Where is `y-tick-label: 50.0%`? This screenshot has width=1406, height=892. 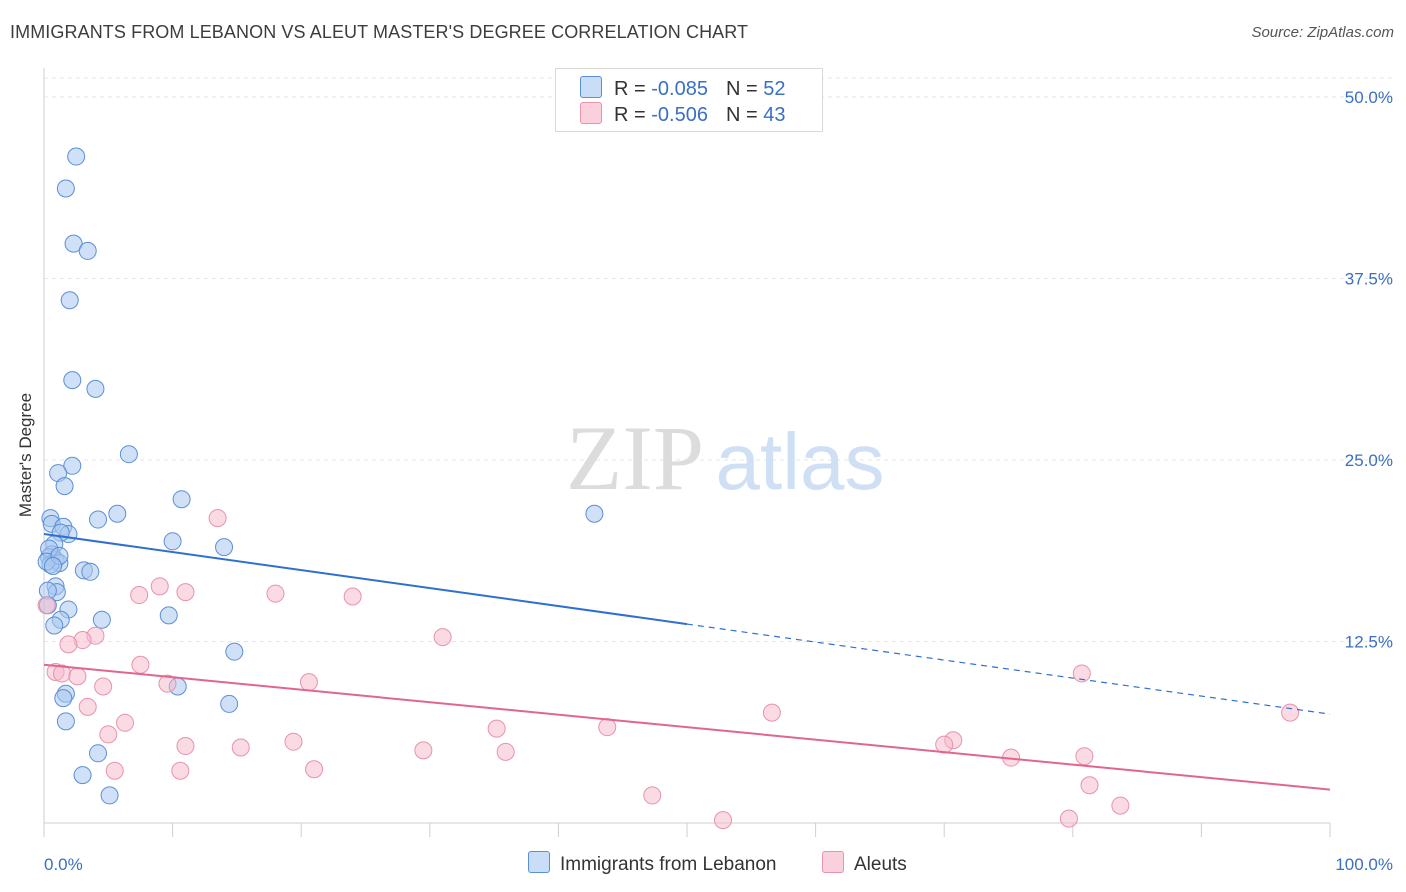 y-tick-label: 50.0% is located at coordinates (1369, 97).